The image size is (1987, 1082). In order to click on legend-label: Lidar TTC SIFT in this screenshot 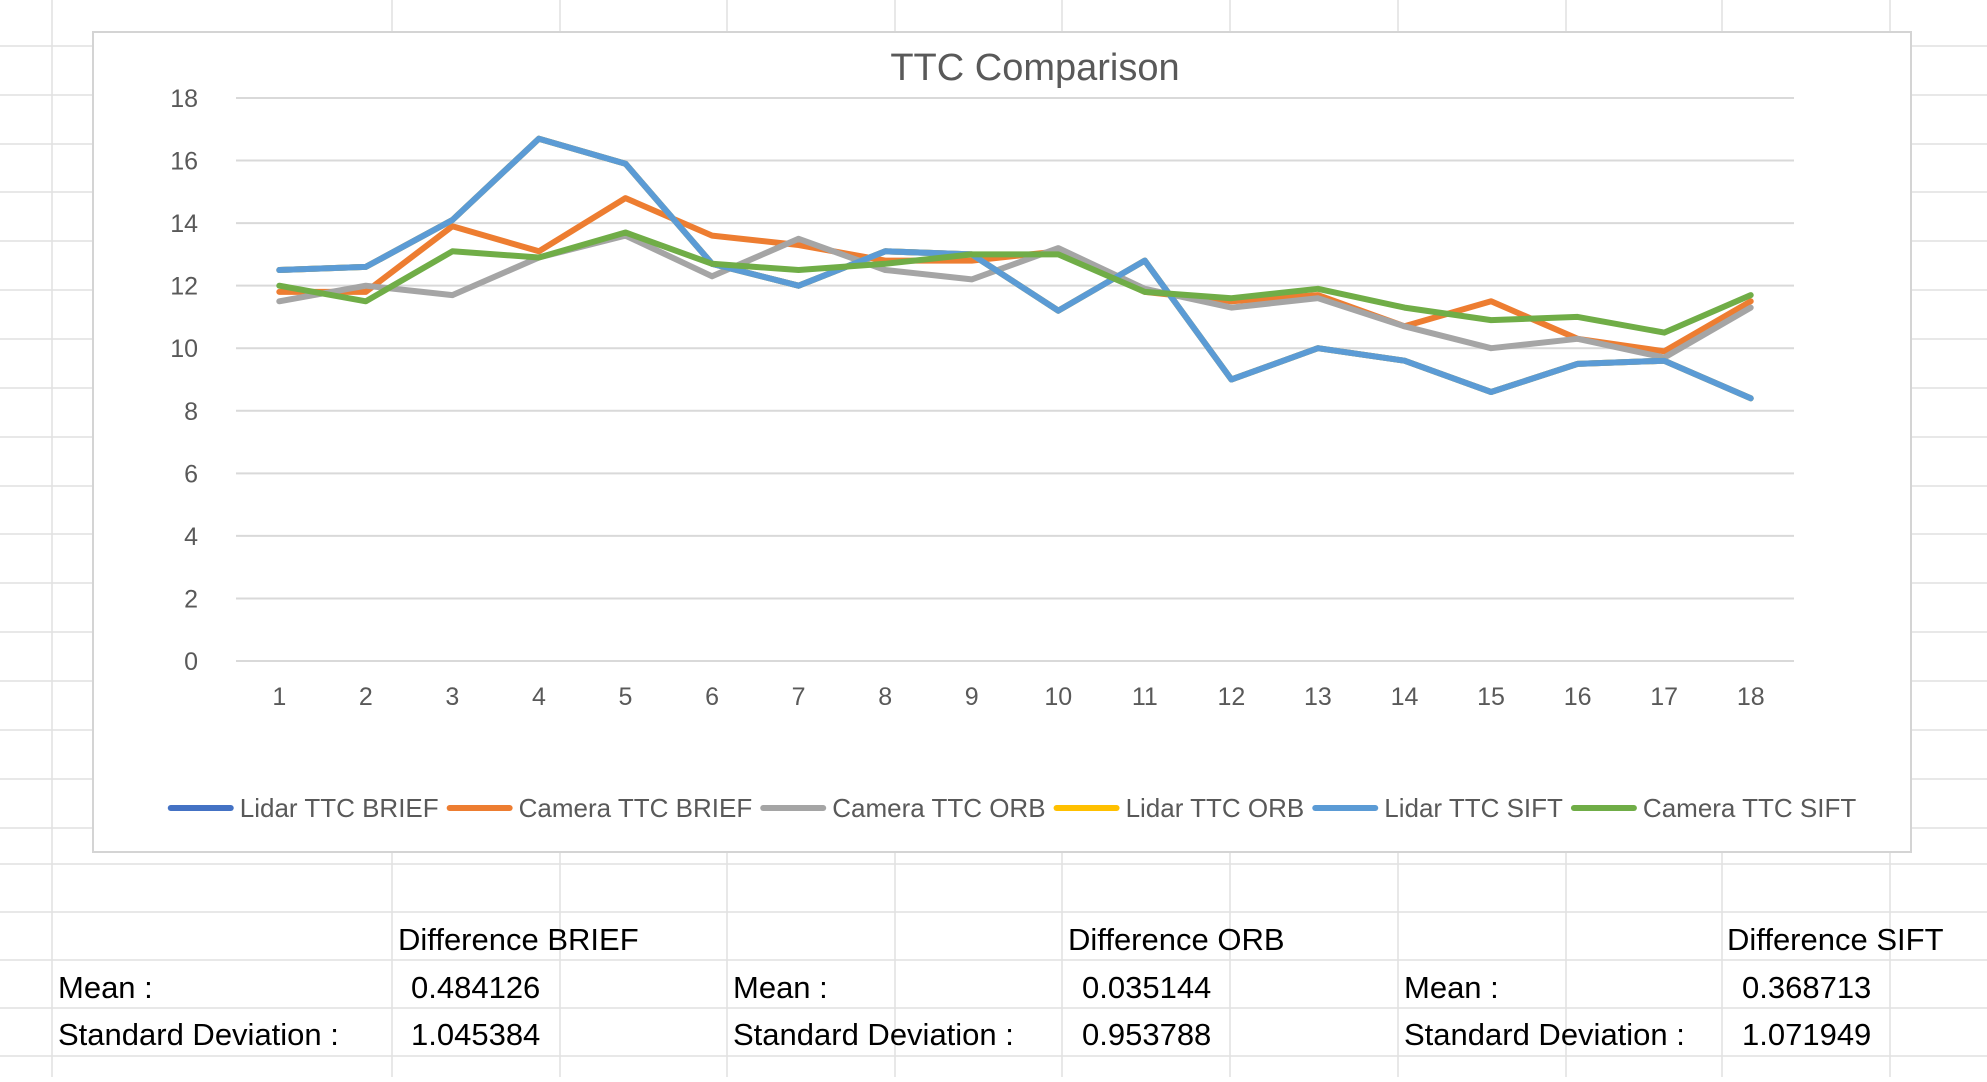, I will do `click(1473, 808)`.